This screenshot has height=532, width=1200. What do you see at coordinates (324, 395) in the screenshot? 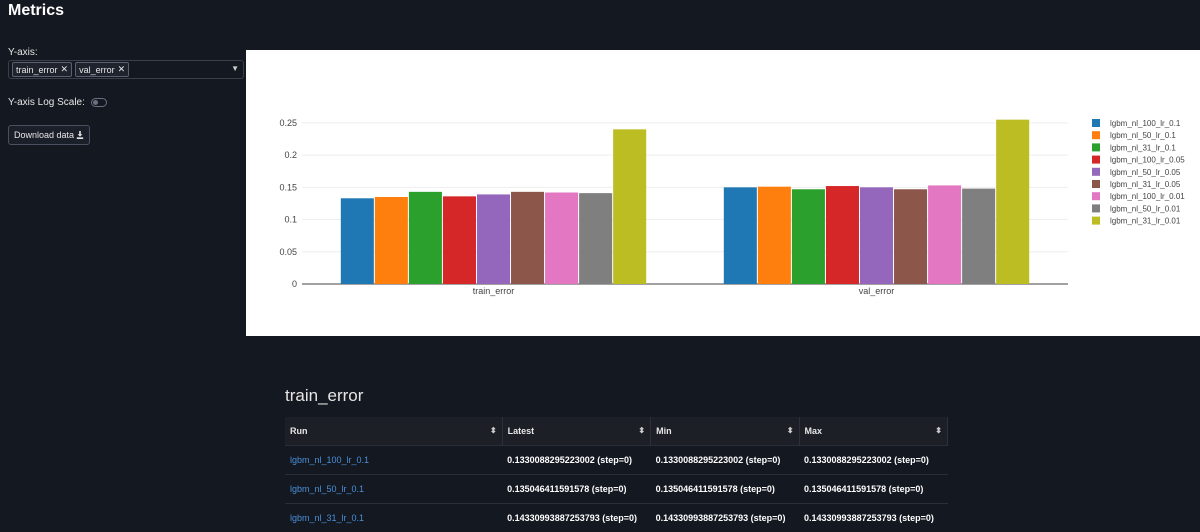
I see `table-section-title: train_error` at bounding box center [324, 395].